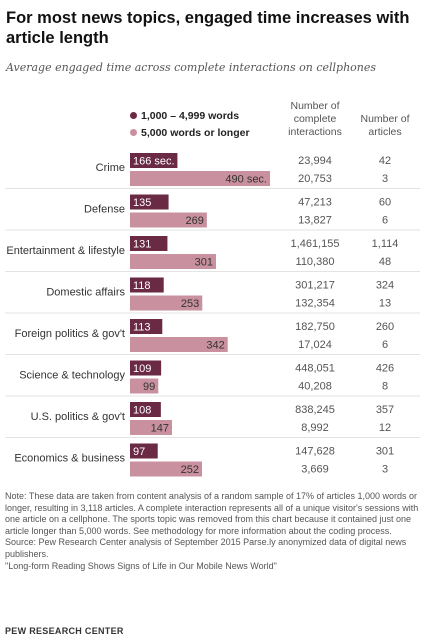 The image size is (425, 642). What do you see at coordinates (315, 452) in the screenshot?
I see `interactions-short: 147,628` at bounding box center [315, 452].